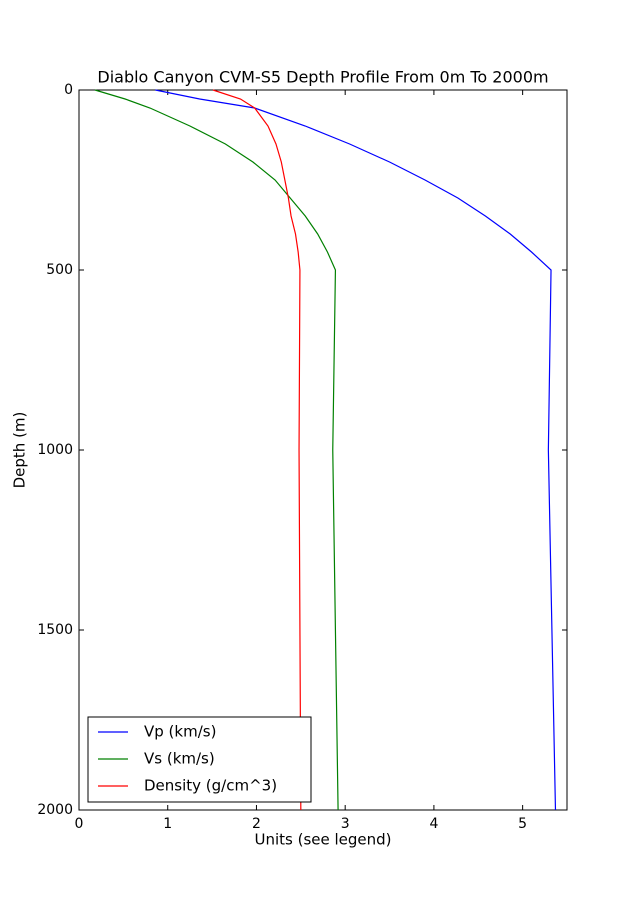 This screenshot has width=630, height=900. I want to click on legend: Vp (km/s) Vs (km/s) Density (g/cm^3), so click(199, 759).